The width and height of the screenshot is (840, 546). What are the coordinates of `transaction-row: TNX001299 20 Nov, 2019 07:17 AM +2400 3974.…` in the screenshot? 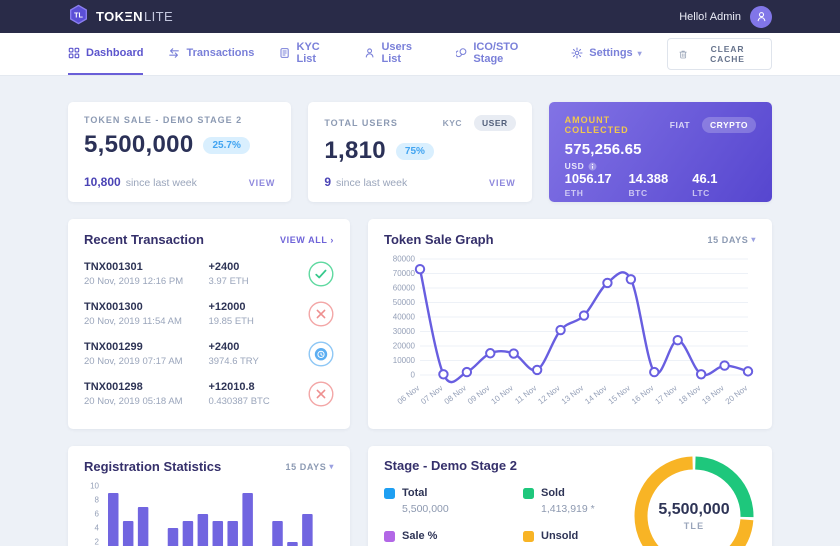 It's located at (209, 354).